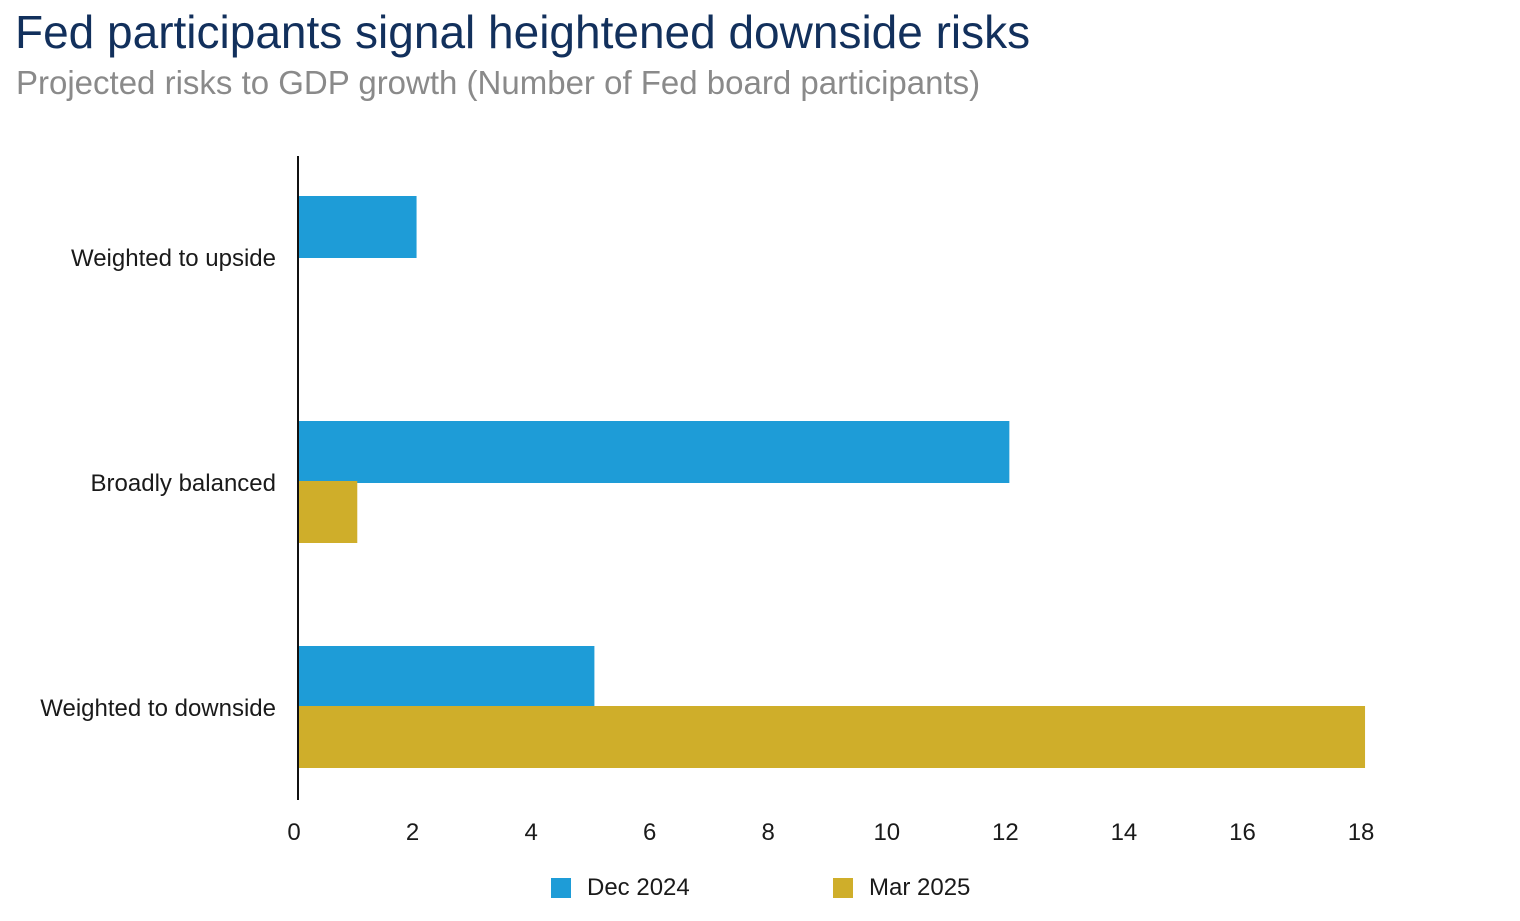 The height and width of the screenshot is (921, 1520). What do you see at coordinates (638, 887) in the screenshot?
I see `legend-label-dec-2024: Dec 2024` at bounding box center [638, 887].